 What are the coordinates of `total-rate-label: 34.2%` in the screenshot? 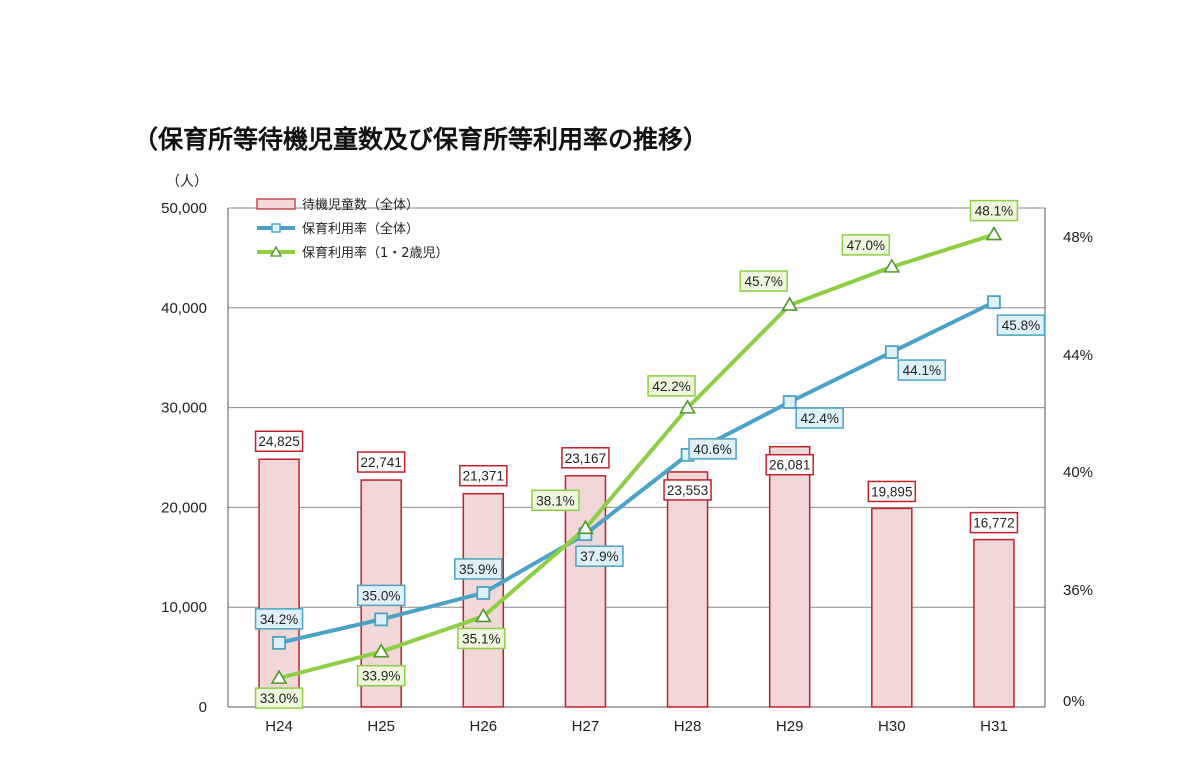 It's located at (279, 619).